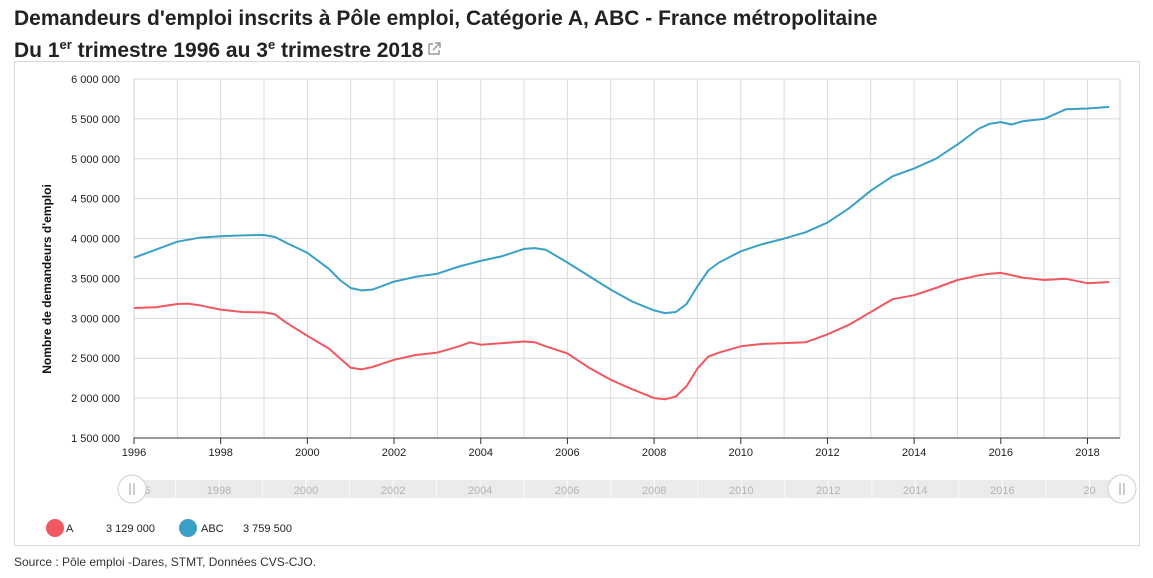  What do you see at coordinates (65, 44) in the screenshot?
I see `title-sup-1: er` at bounding box center [65, 44].